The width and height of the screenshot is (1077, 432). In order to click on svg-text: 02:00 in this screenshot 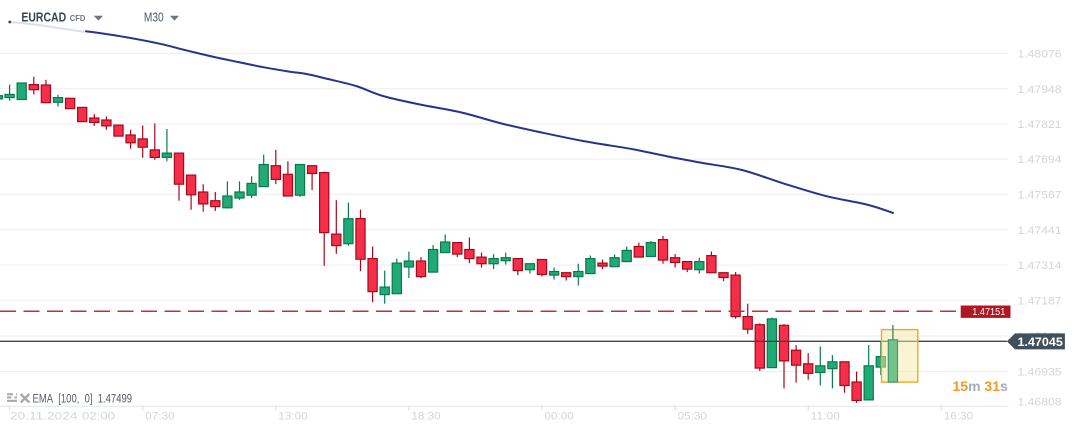, I will do `click(98, 417)`.